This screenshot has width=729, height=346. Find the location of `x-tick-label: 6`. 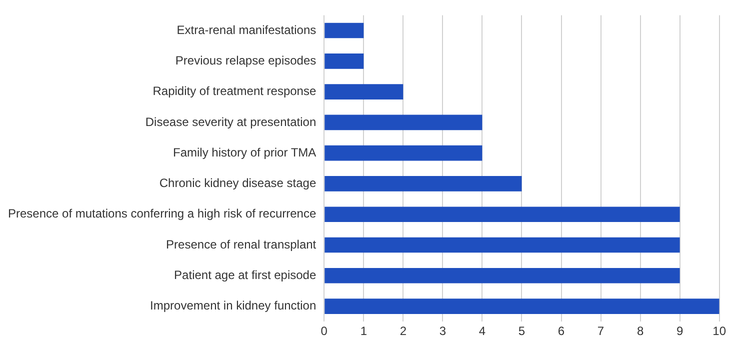

x-tick-label: 6 is located at coordinates (561, 331).